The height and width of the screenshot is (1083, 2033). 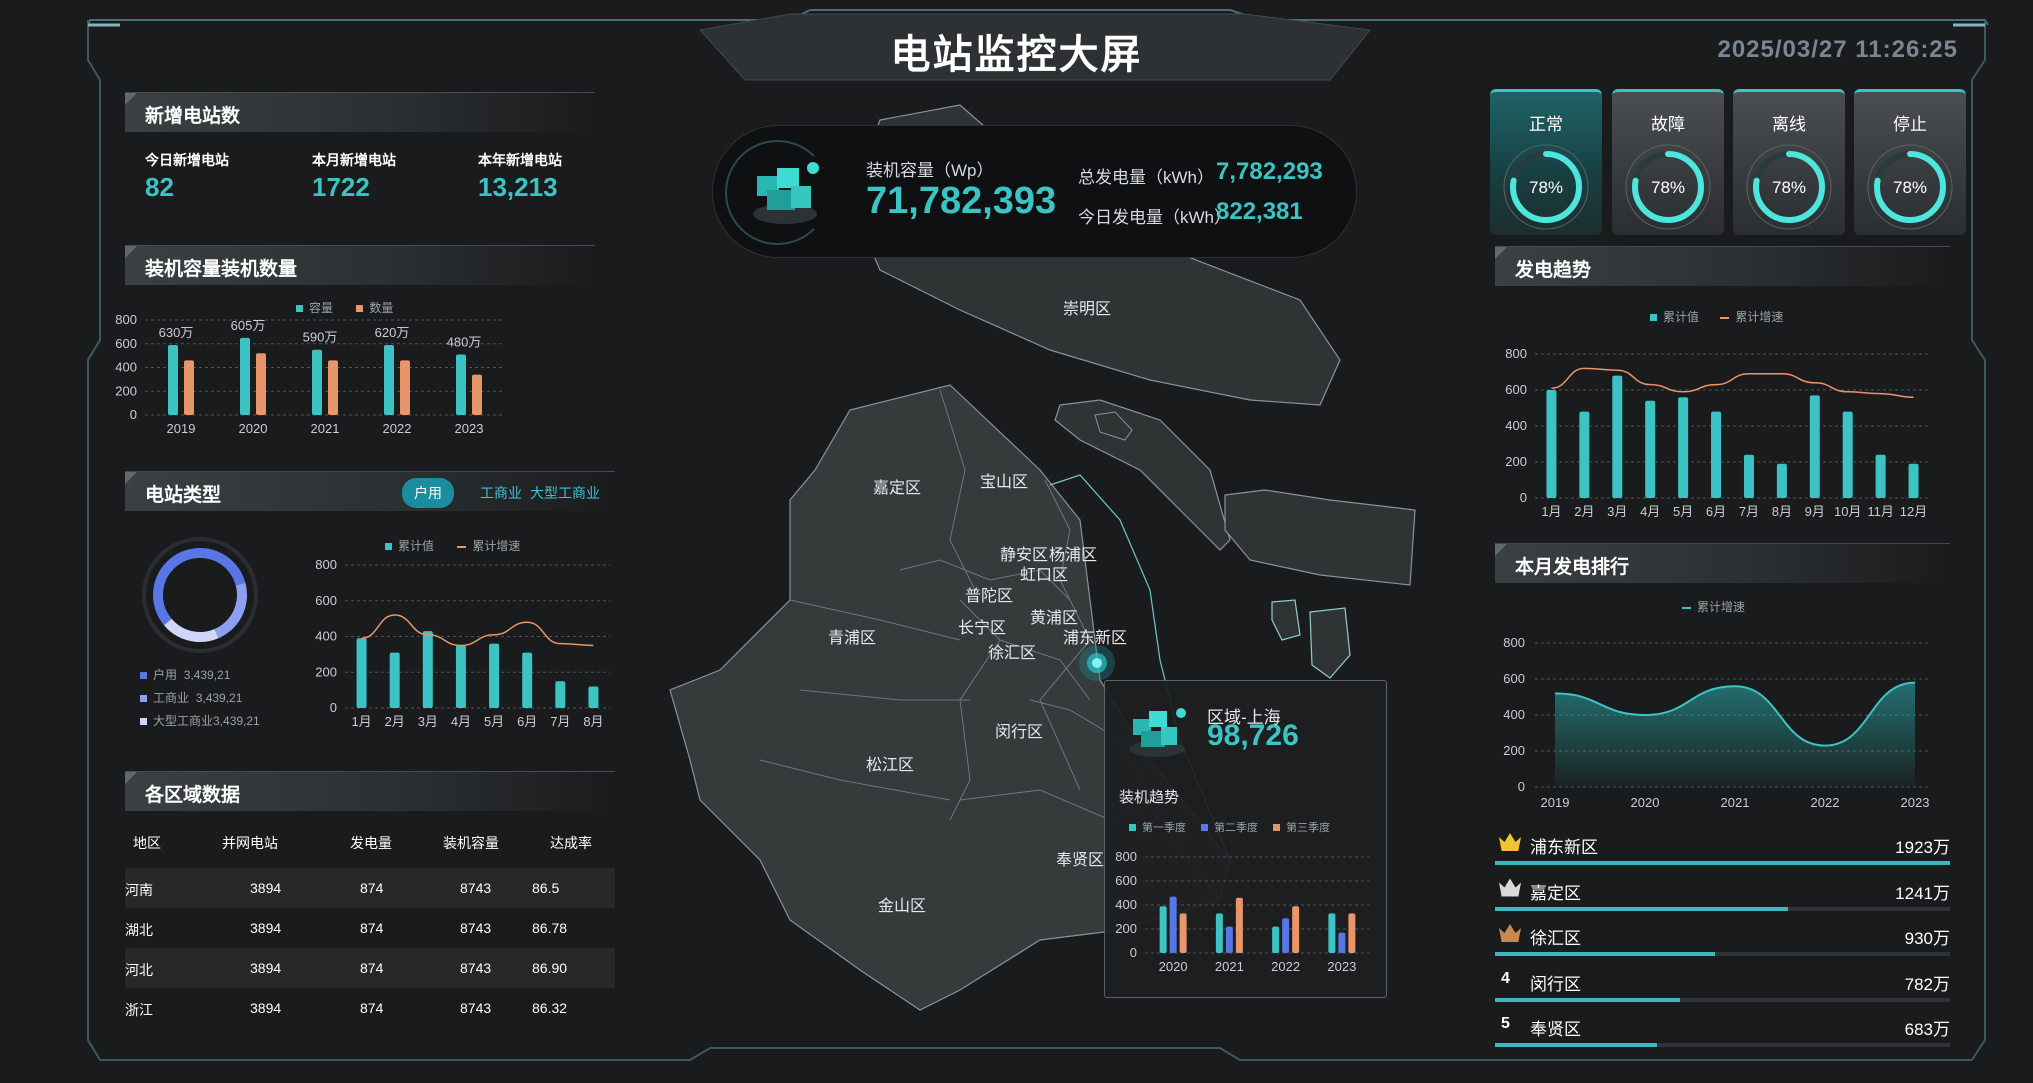 What do you see at coordinates (902, 906) in the screenshot?
I see `map-label: 金山区` at bounding box center [902, 906].